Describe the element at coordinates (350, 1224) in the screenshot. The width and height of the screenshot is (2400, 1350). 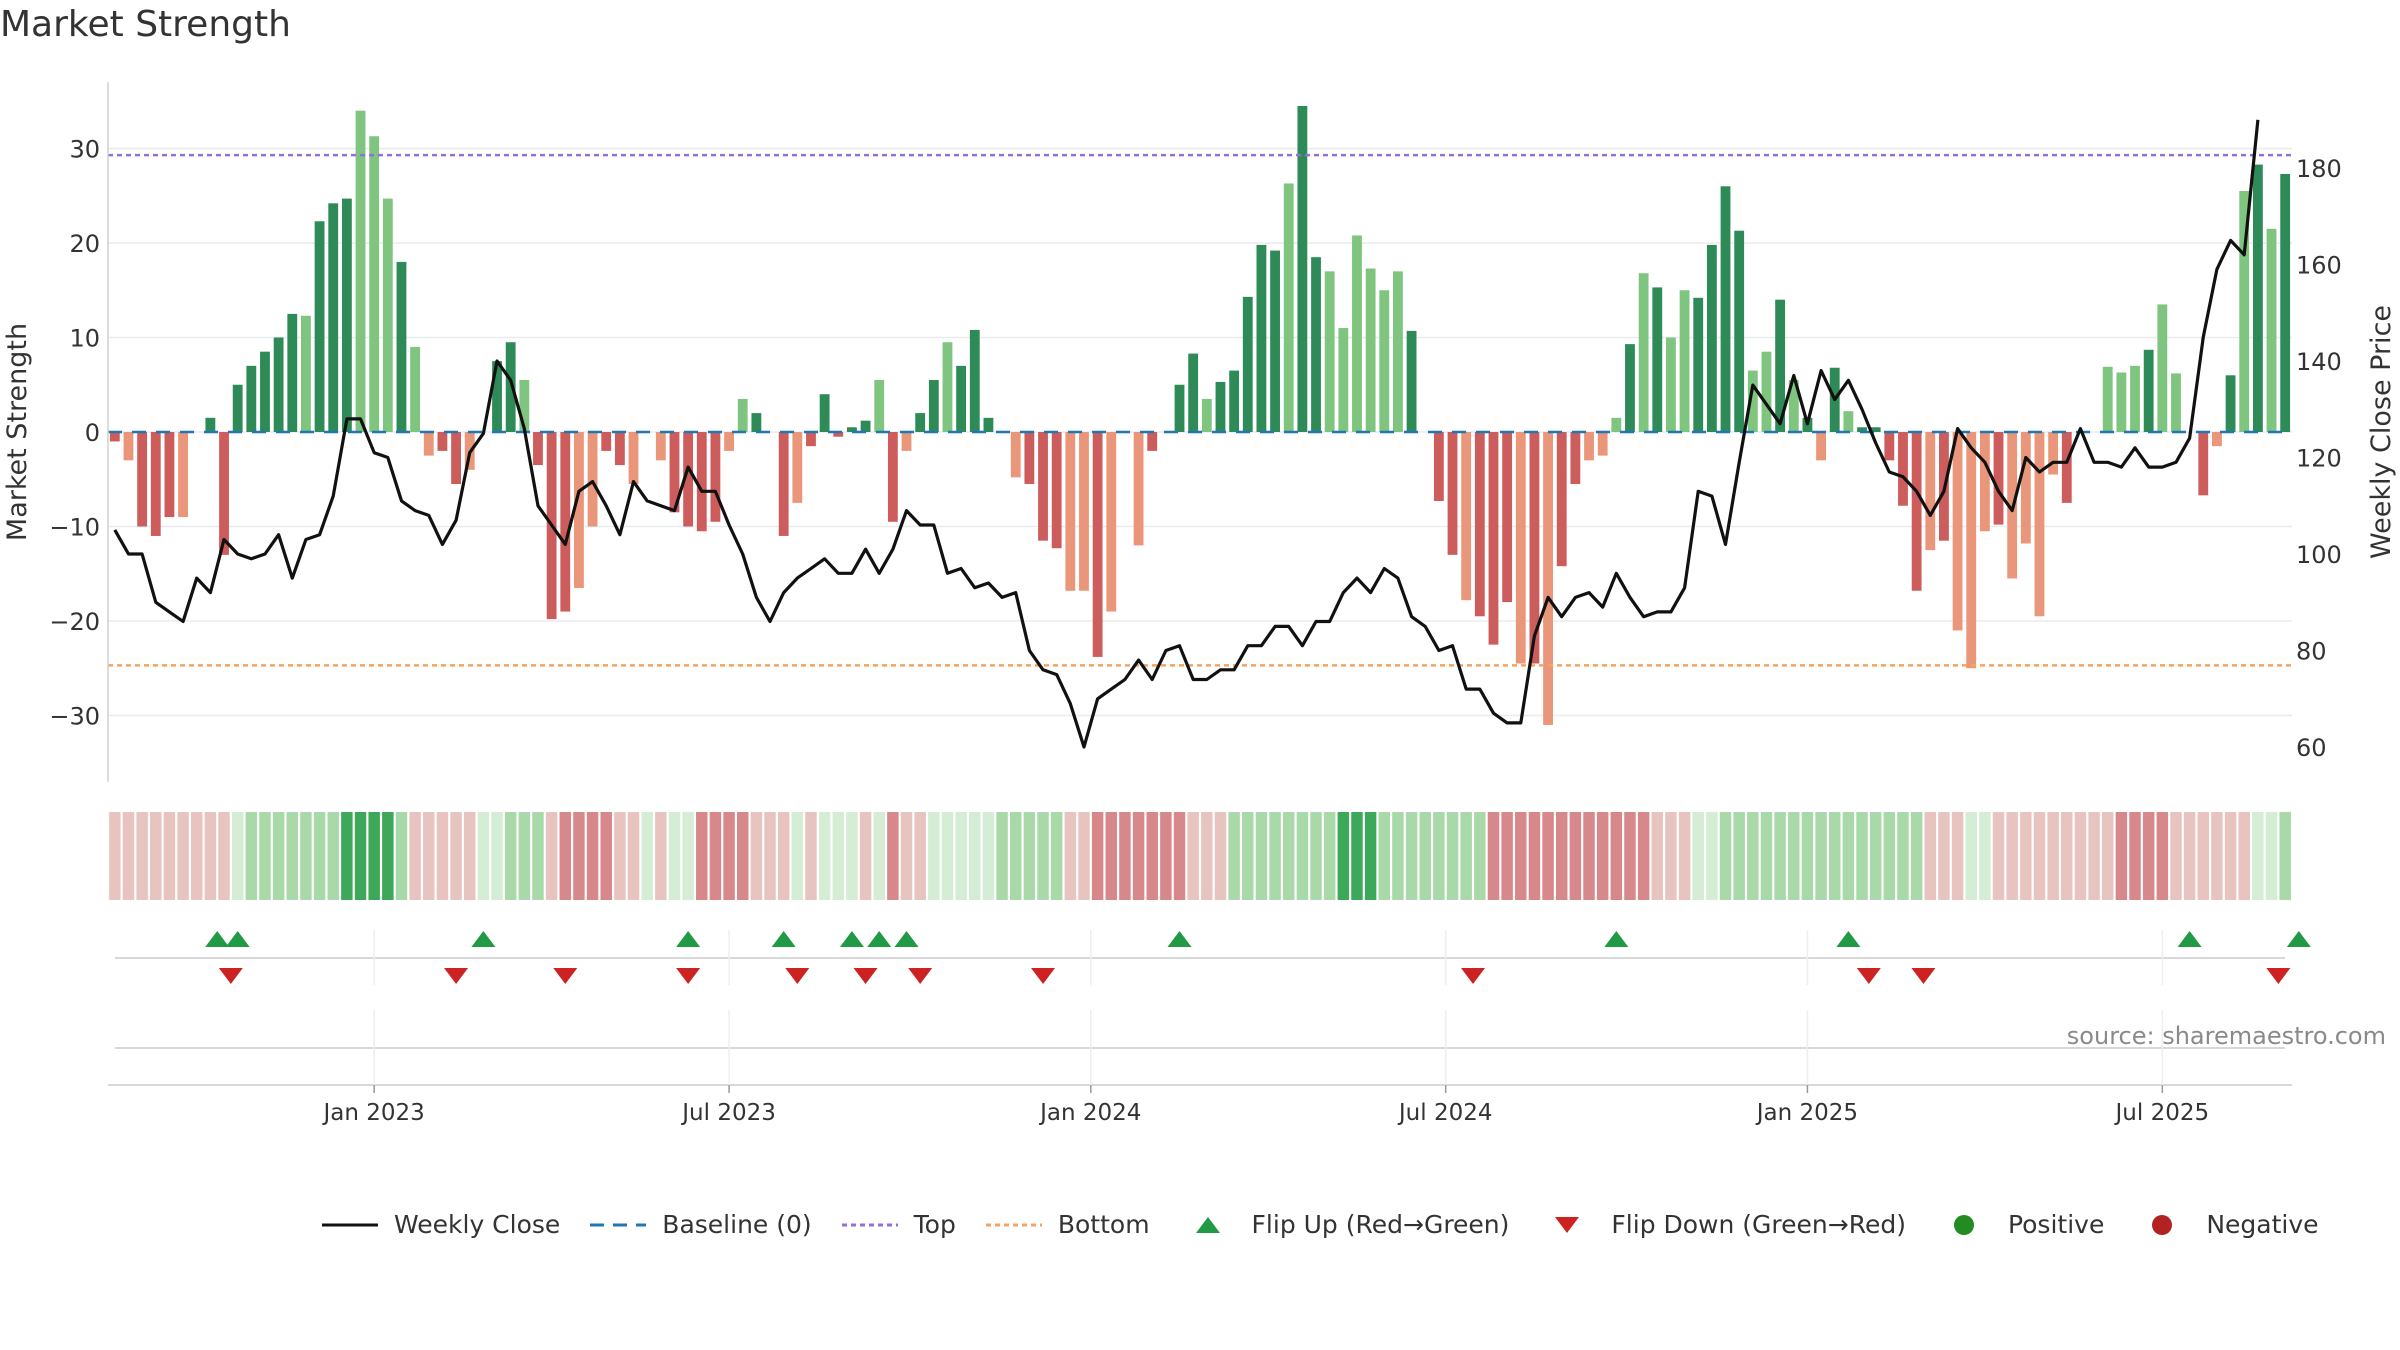
I see `legend-symbol-close` at that location.